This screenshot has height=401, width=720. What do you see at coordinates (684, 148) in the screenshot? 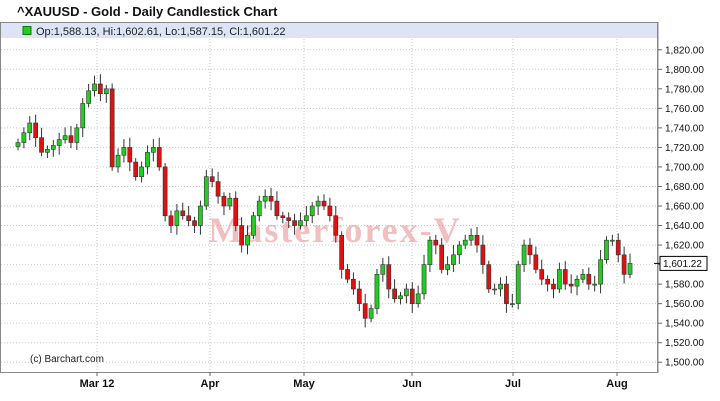
I see `y-tick-label: 1,720.00` at bounding box center [684, 148].